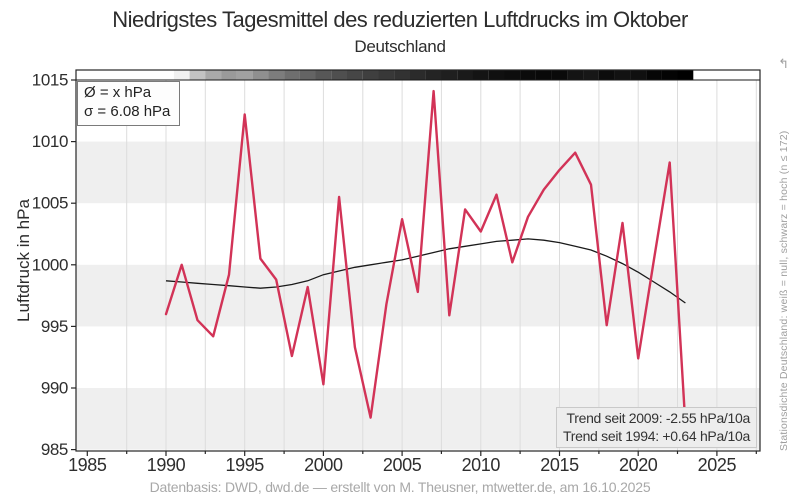  I want to click on x-axis-ticks: 1985 1990 1995 2000 2005 2010 2015 2020 2025, so click(412, 463).